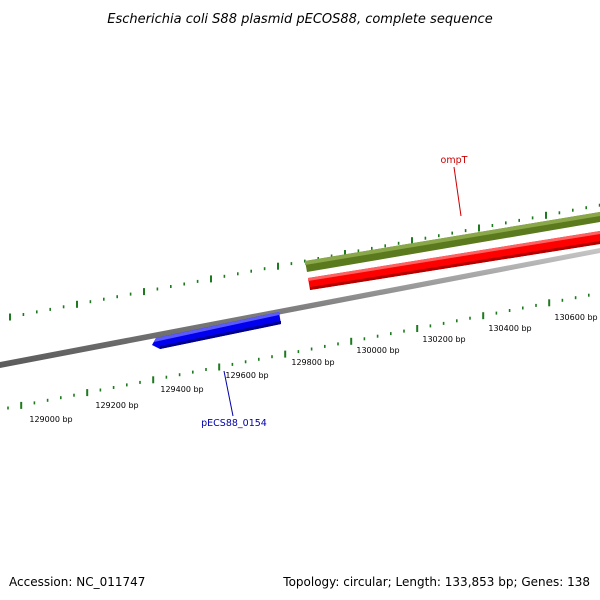  I want to click on pecs88-0154-label-leader, so click(228, 393).